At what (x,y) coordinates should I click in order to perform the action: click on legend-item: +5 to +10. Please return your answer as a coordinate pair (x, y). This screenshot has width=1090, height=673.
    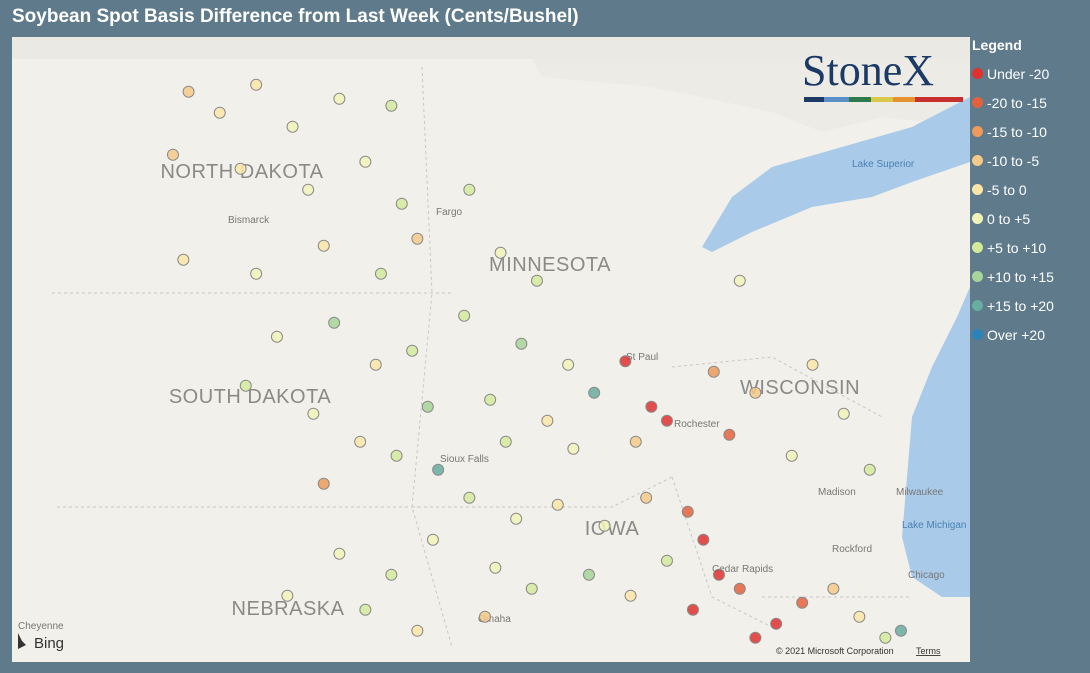
    Looking at the image, I should click on (1031, 247).